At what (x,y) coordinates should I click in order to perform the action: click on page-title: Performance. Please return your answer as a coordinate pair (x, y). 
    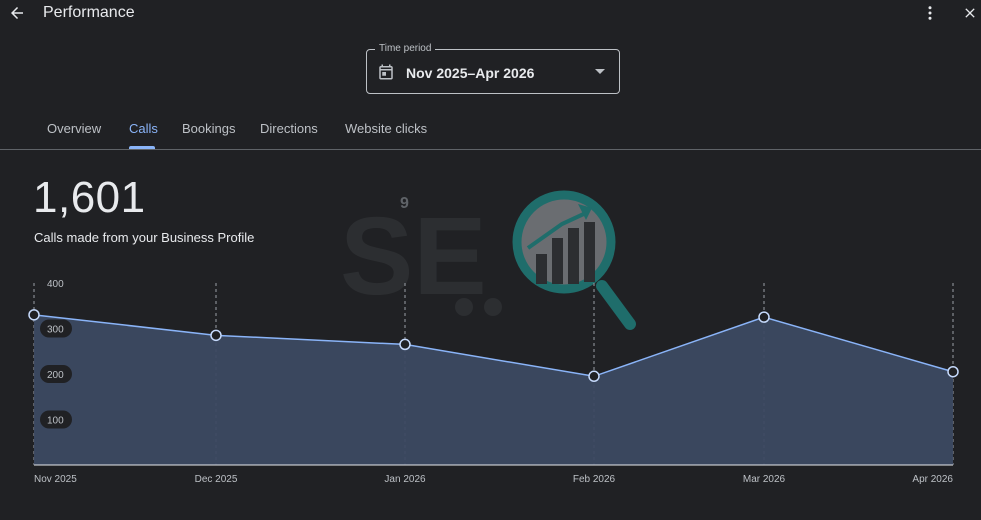
    Looking at the image, I should click on (89, 12).